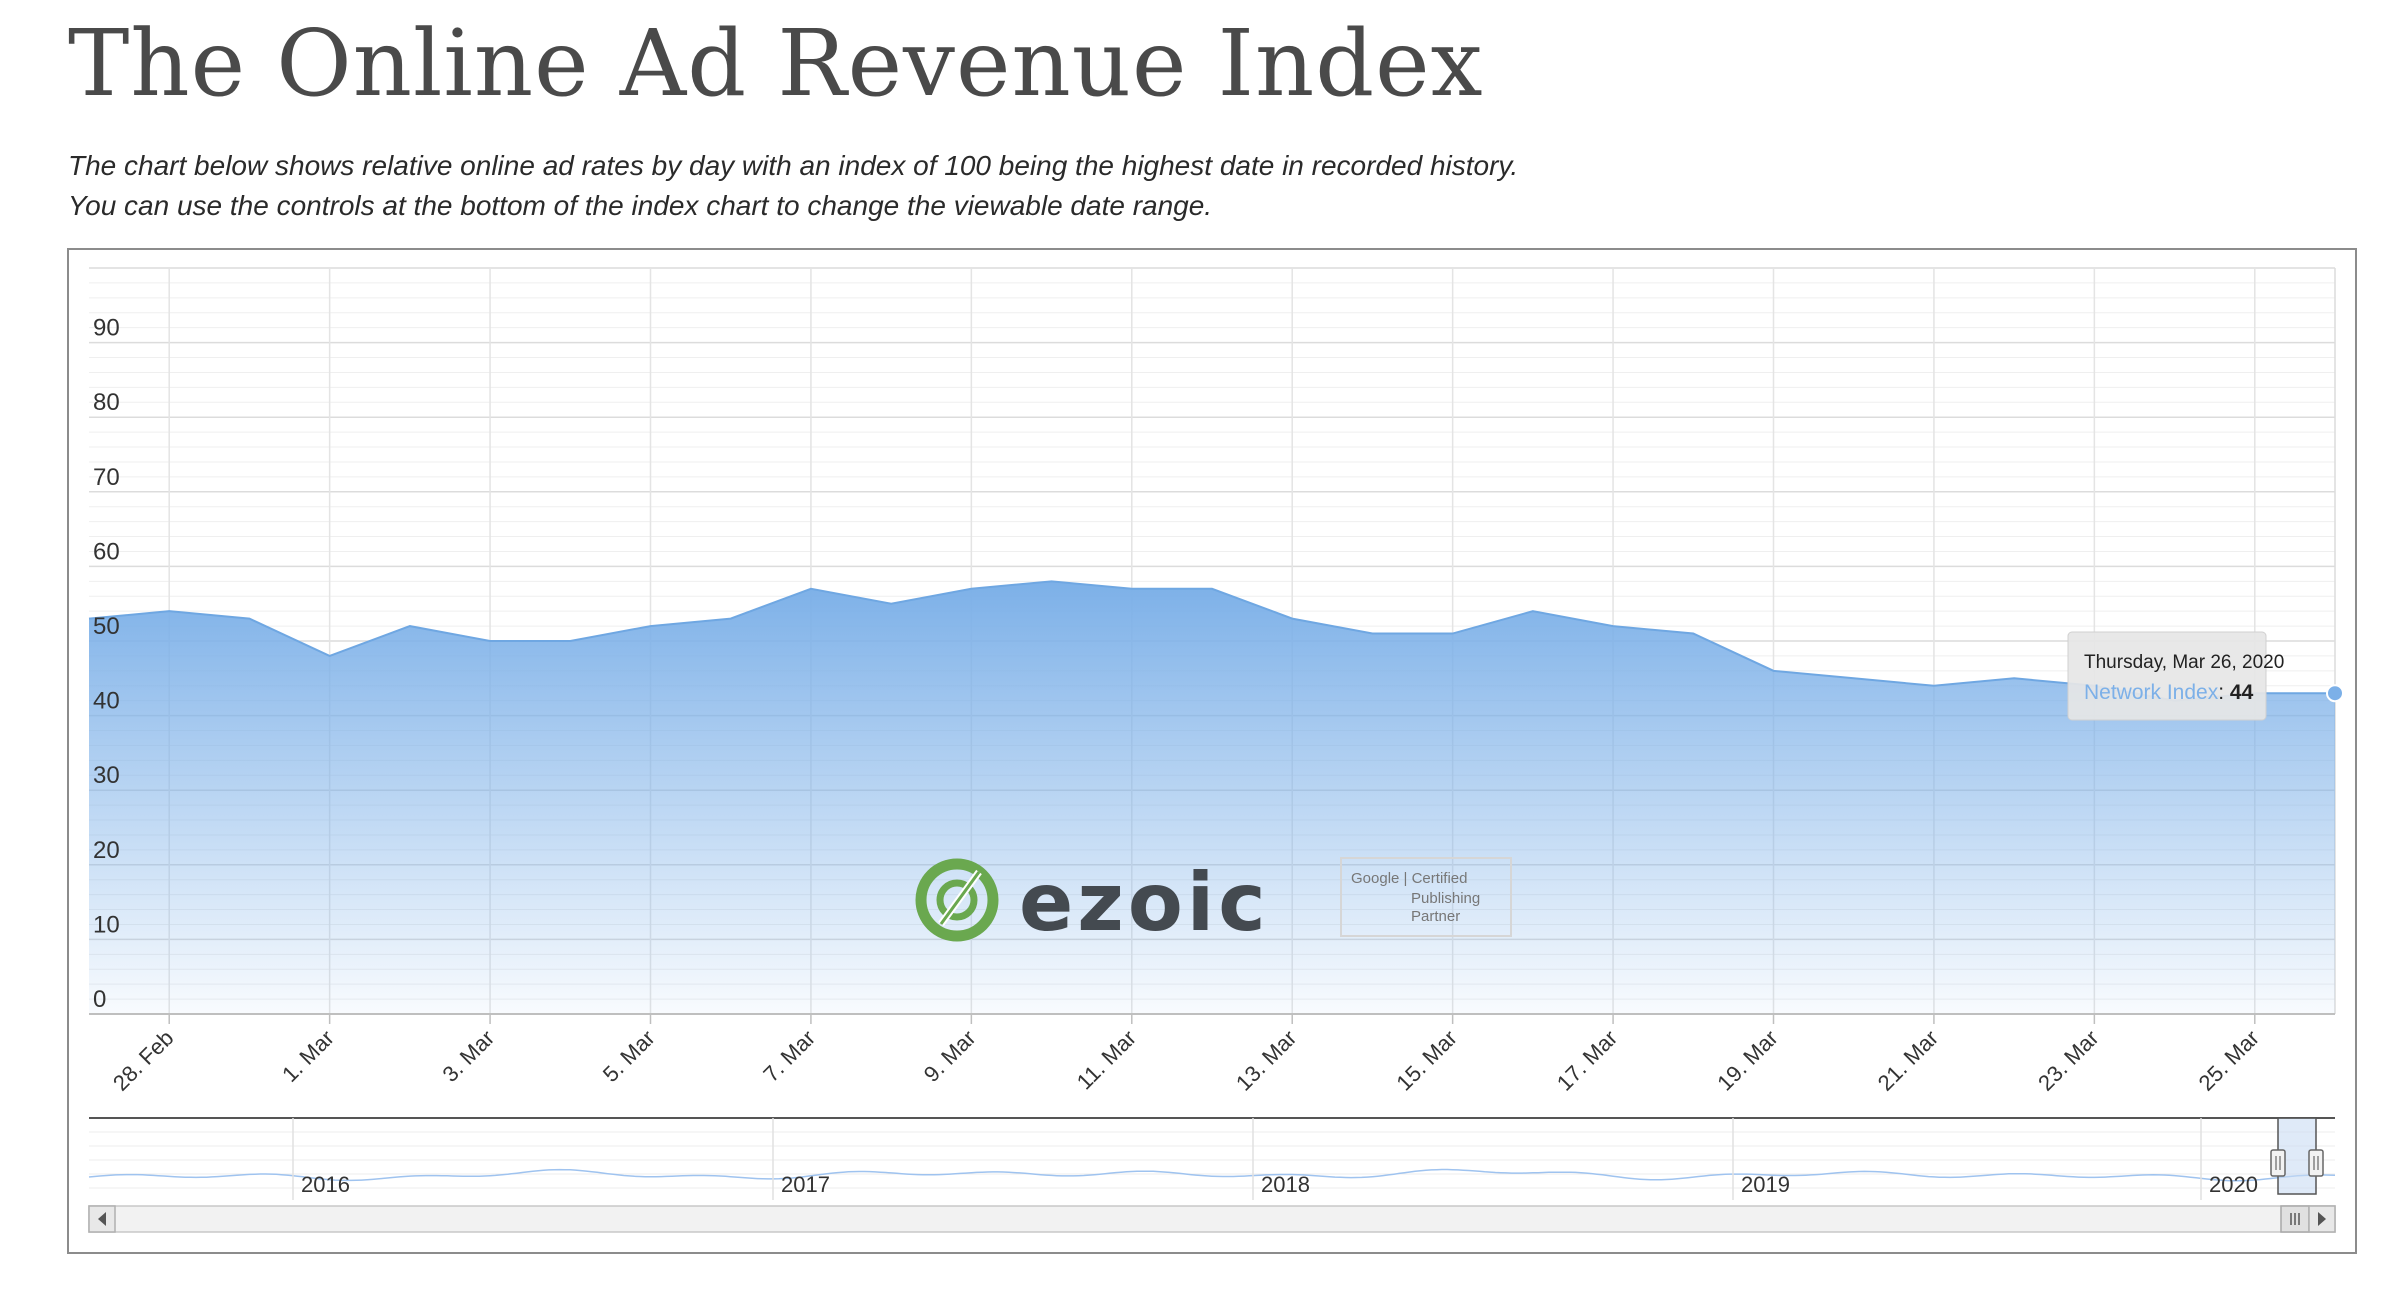 Image resolution: width=2400 pixels, height=1304 pixels. What do you see at coordinates (106, 850) in the screenshot?
I see `y-tick-label: 20` at bounding box center [106, 850].